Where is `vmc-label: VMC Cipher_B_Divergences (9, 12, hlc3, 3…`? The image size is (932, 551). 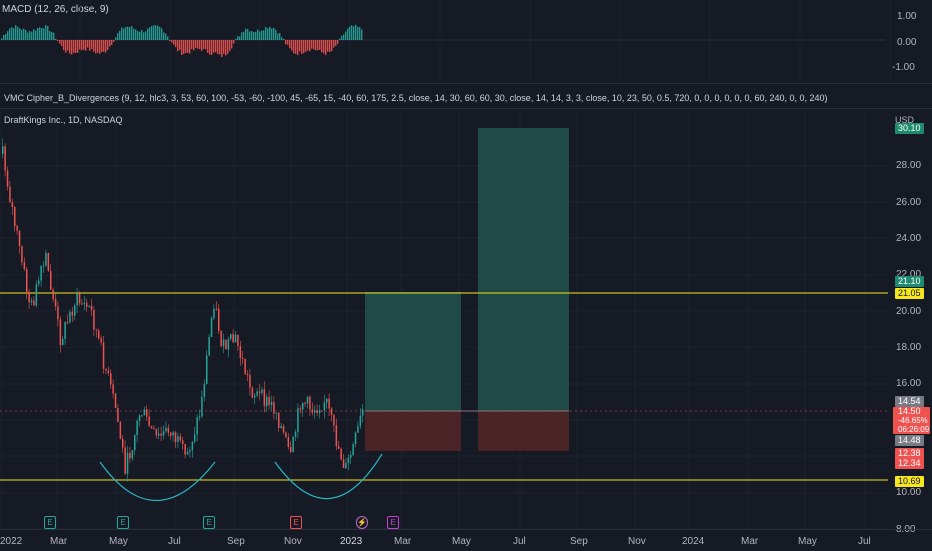
vmc-label: VMC Cipher_B_Divergences (9, 12, hlc3, 3… is located at coordinates (416, 98).